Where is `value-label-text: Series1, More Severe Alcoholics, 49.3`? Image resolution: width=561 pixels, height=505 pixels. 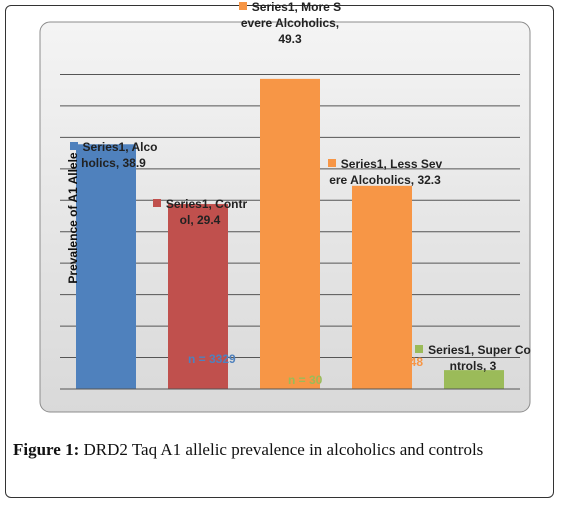 value-label-text: Series1, More Severe Alcoholics, 49.3 is located at coordinates (291, 23).